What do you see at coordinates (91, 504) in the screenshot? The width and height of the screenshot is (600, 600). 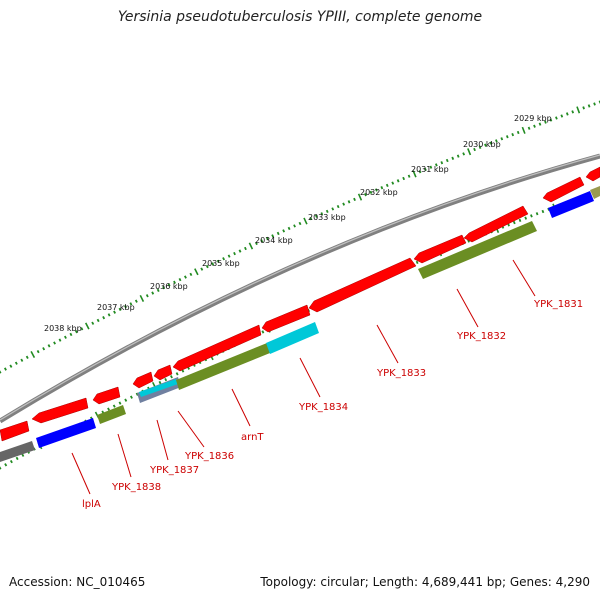 I see `gene-label-lplA: lplA` at bounding box center [91, 504].